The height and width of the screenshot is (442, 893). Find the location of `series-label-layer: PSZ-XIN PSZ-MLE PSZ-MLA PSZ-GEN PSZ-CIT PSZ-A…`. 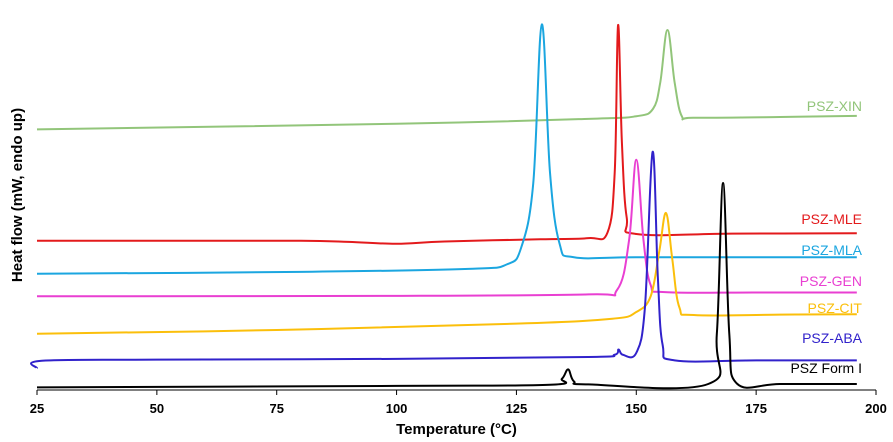

series-label-layer: PSZ-XIN PSZ-MLE PSZ-MLA PSZ-GEN PSZ-CIT PSZ-A… is located at coordinates (826, 237).